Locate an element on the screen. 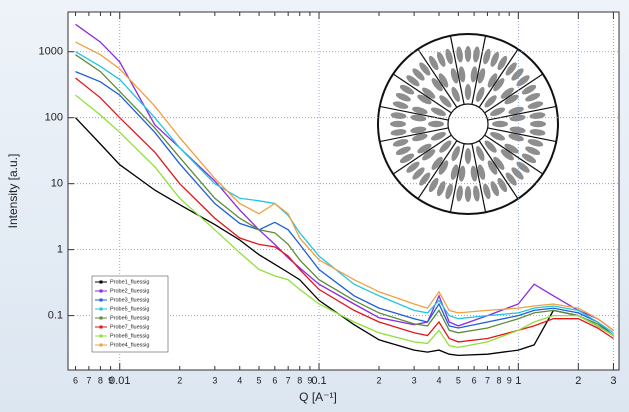  legend-label: Probe3_fluessig is located at coordinates (129, 300).